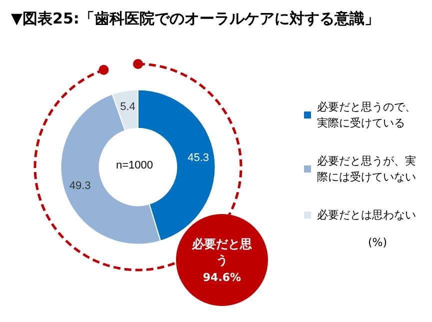 The image size is (432, 322). I want to click on legend-label: 必要だと思うので、実際に受けている, so click(366, 115).